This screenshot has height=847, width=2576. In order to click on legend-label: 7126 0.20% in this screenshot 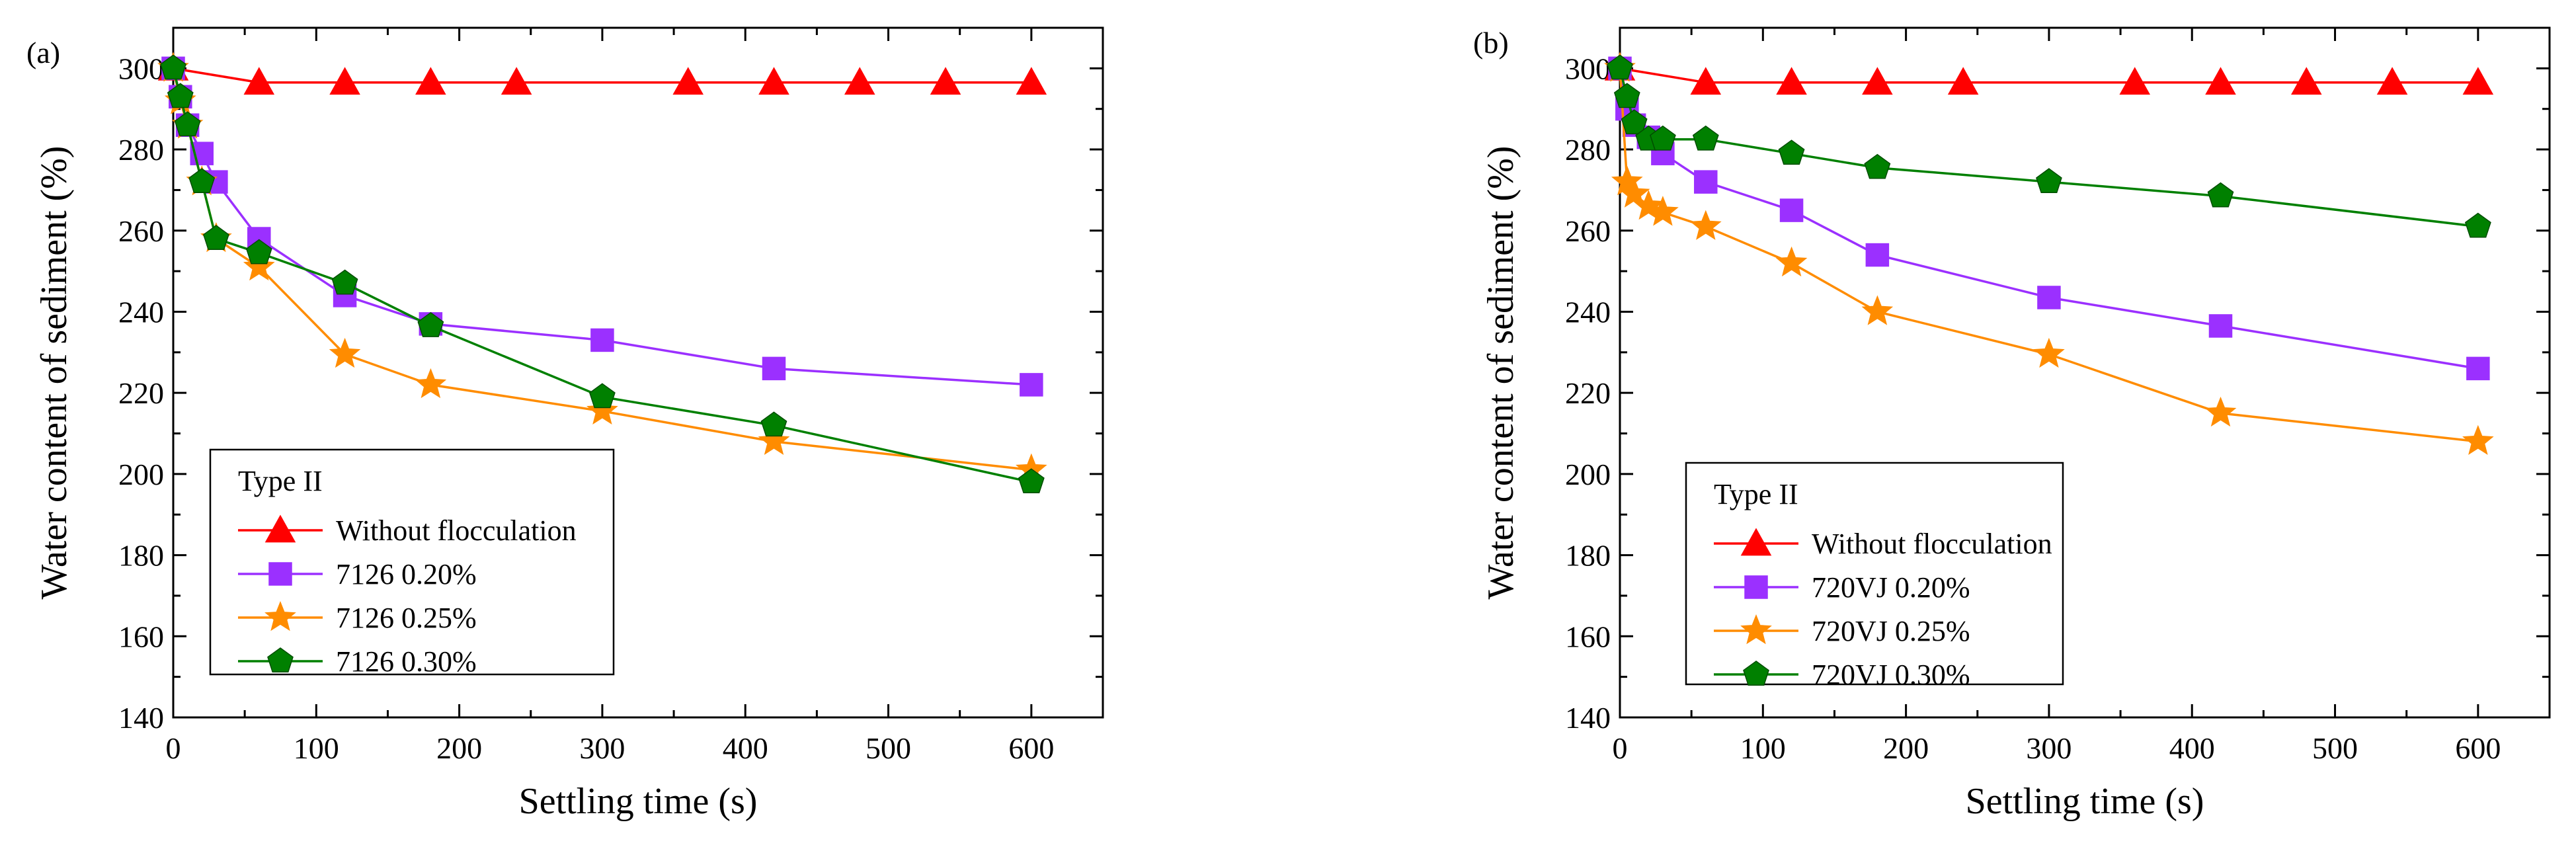, I will do `click(406, 574)`.